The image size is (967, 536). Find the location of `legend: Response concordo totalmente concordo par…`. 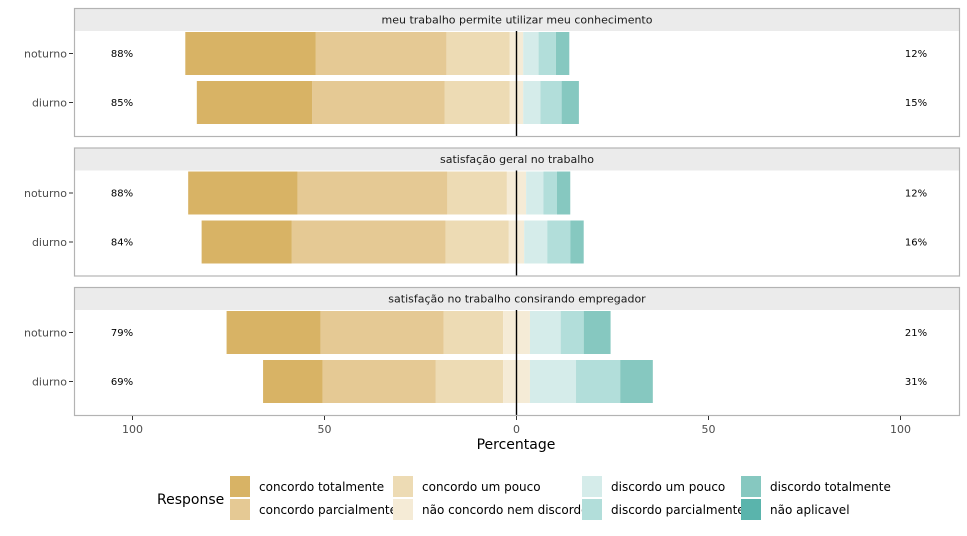

legend: Response concordo totalmente concordo par… is located at coordinates (524, 498).